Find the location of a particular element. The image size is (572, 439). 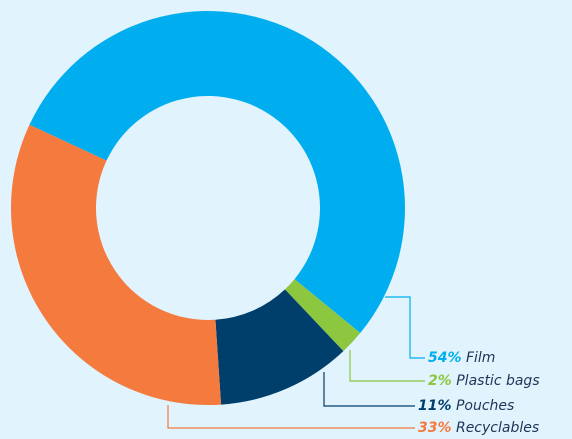

slice-label: 11% Pouches is located at coordinates (466, 406).